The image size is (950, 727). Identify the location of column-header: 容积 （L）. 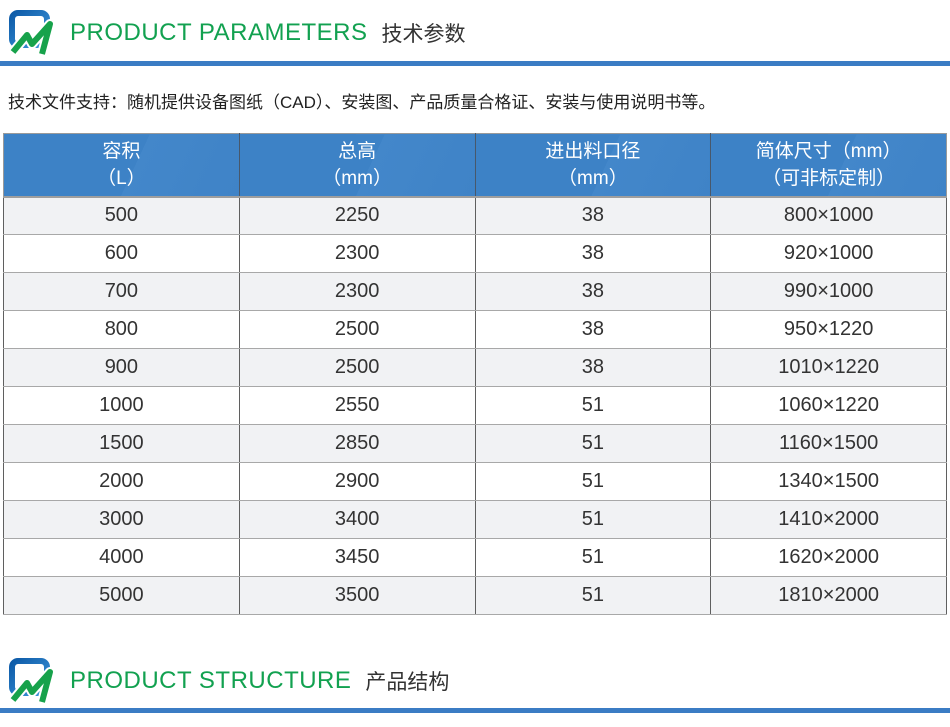
(121, 165).